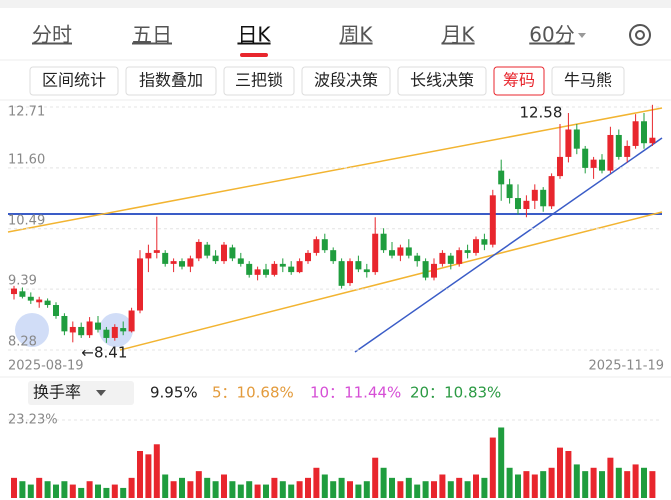 This screenshot has height=500, width=671. I want to click on tool-label: 牛马熊, so click(588, 80).